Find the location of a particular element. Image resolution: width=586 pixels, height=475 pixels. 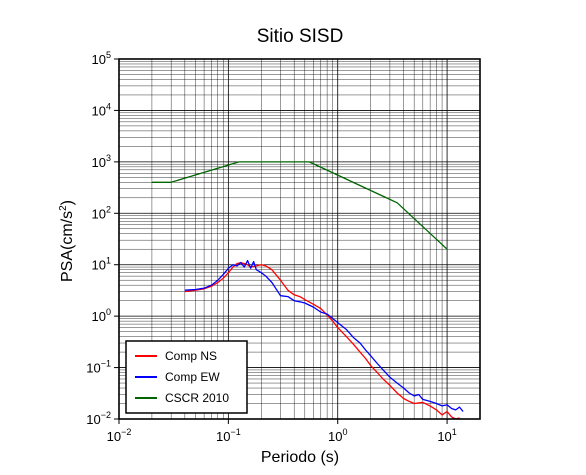

y-axis-ticks: 10⁻² 10⁻¹ 10⁰ 10¹ 10² 10³ 10⁴ 10⁵ is located at coordinates (102, 238).